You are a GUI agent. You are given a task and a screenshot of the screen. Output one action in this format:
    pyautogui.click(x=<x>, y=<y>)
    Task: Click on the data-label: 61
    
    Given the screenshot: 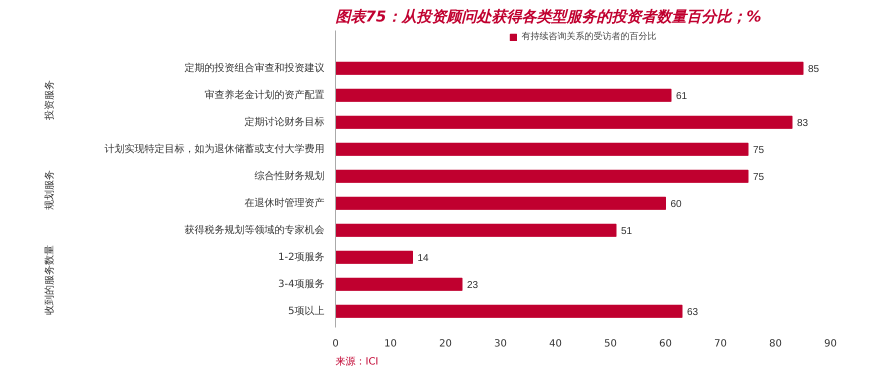 What is the action you would take?
    pyautogui.click(x=682, y=96)
    